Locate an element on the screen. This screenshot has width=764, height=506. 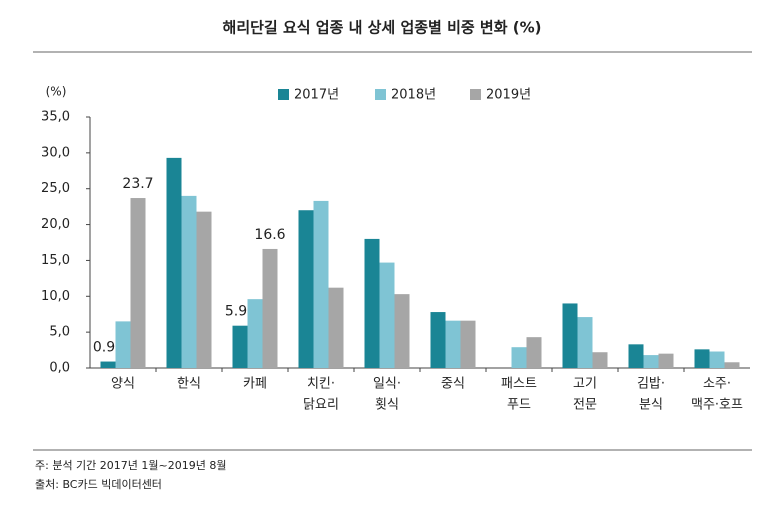
y-tick-label: 20,0 is located at coordinates (55, 224).